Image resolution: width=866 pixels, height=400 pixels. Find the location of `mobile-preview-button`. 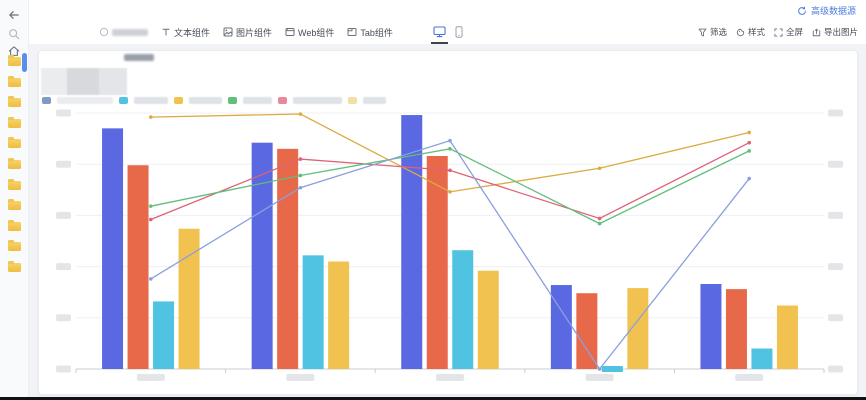

mobile-preview-button is located at coordinates (459, 32).